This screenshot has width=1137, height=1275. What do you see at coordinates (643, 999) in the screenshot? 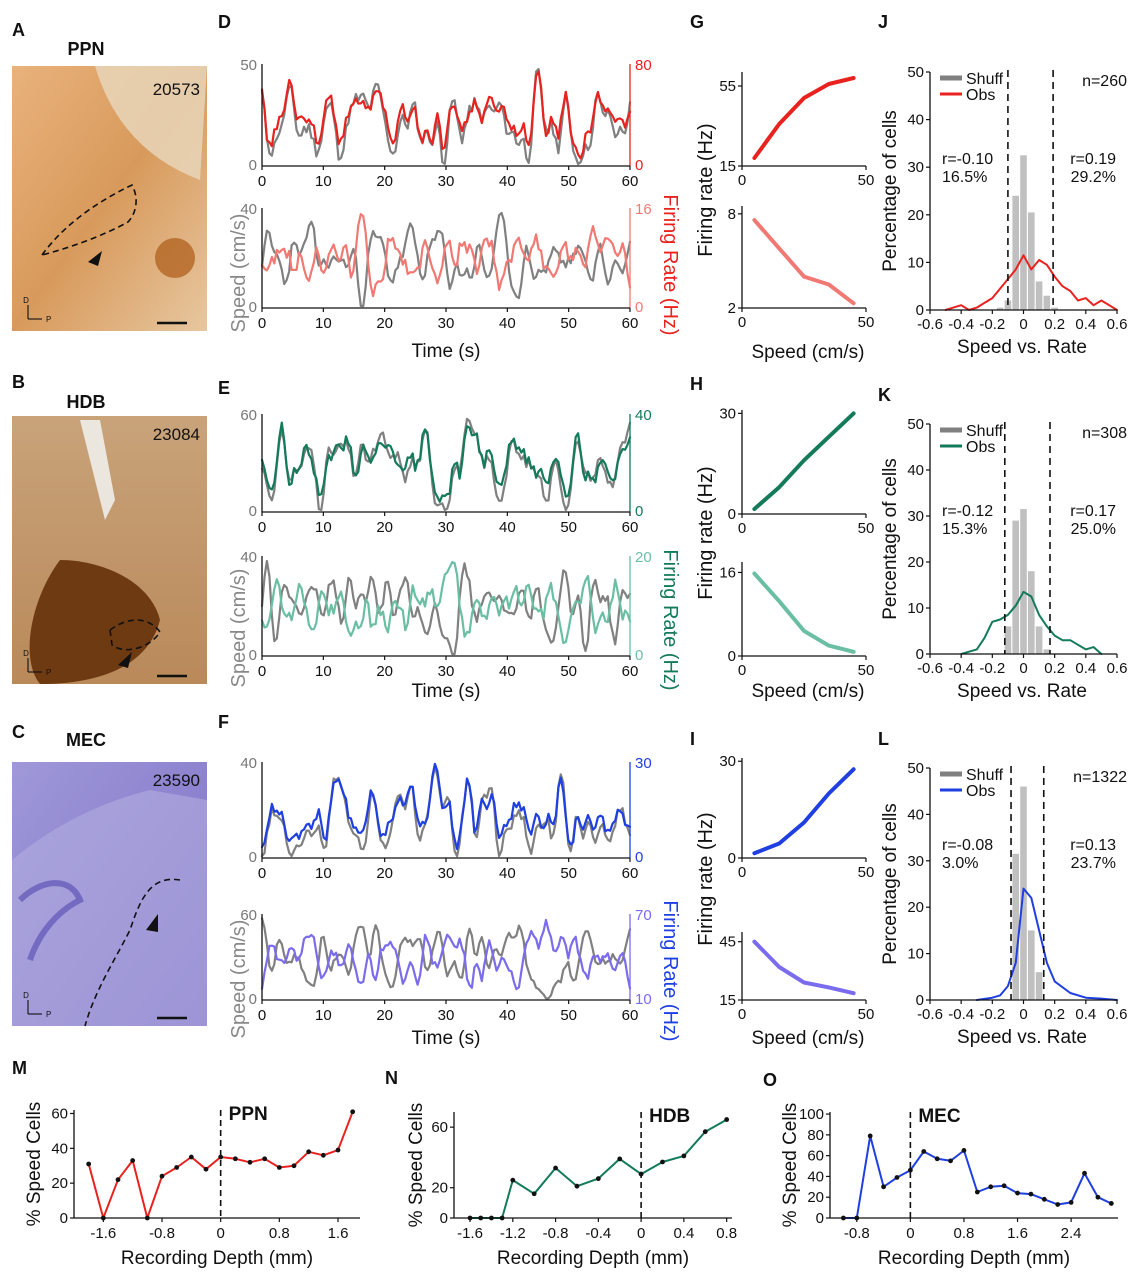
I see `rate-tick-label: 10` at bounding box center [643, 999].